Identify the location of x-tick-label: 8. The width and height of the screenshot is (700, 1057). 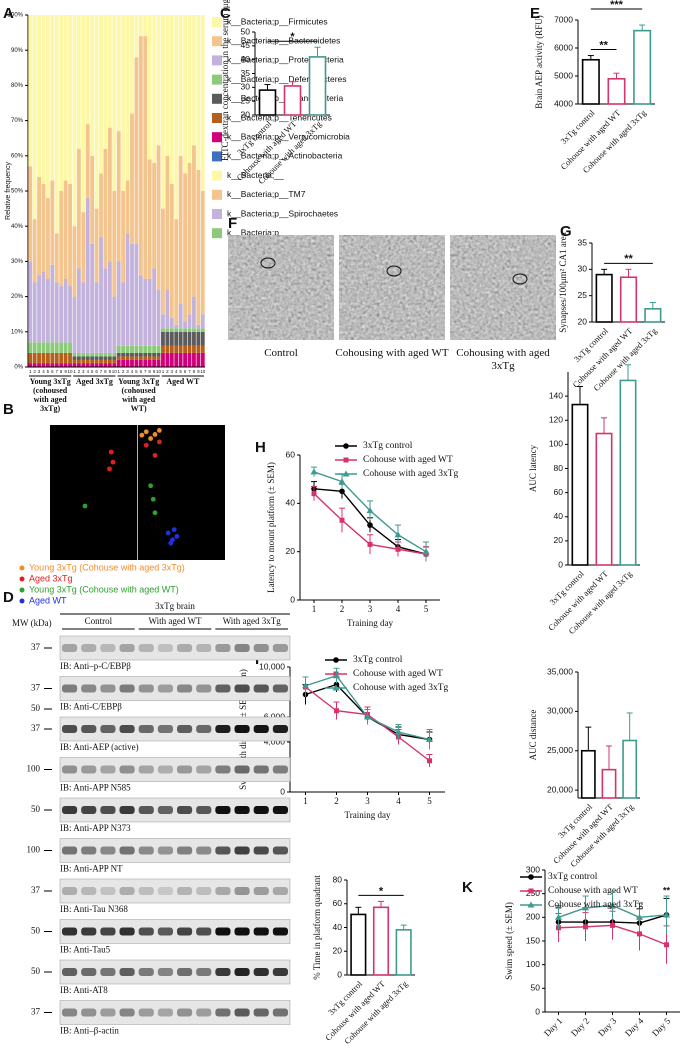
(61, 371).